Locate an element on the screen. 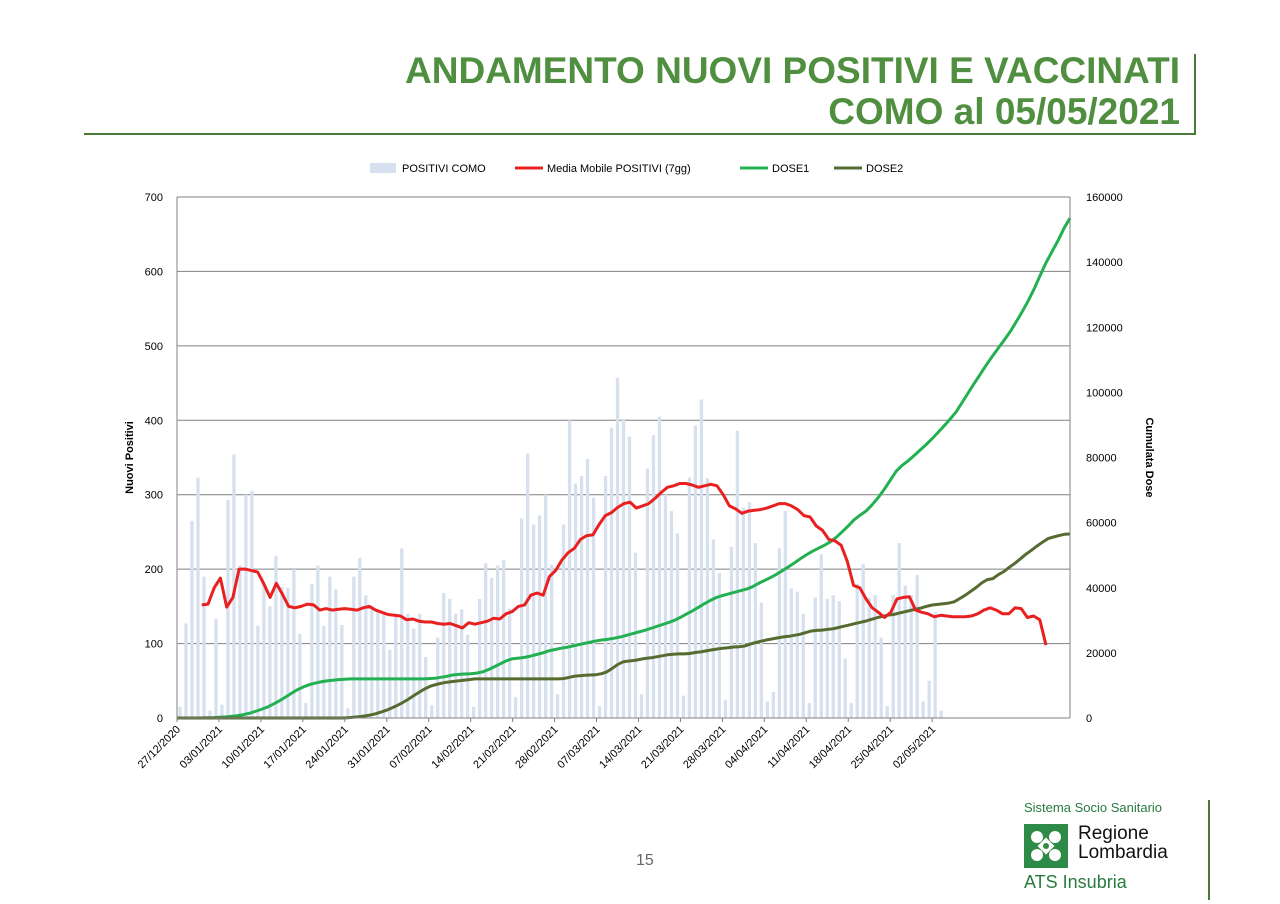 This screenshot has width=1280, height=904. legend-label: Media Mobile POSITIVI (7gg) is located at coordinates (619, 169).